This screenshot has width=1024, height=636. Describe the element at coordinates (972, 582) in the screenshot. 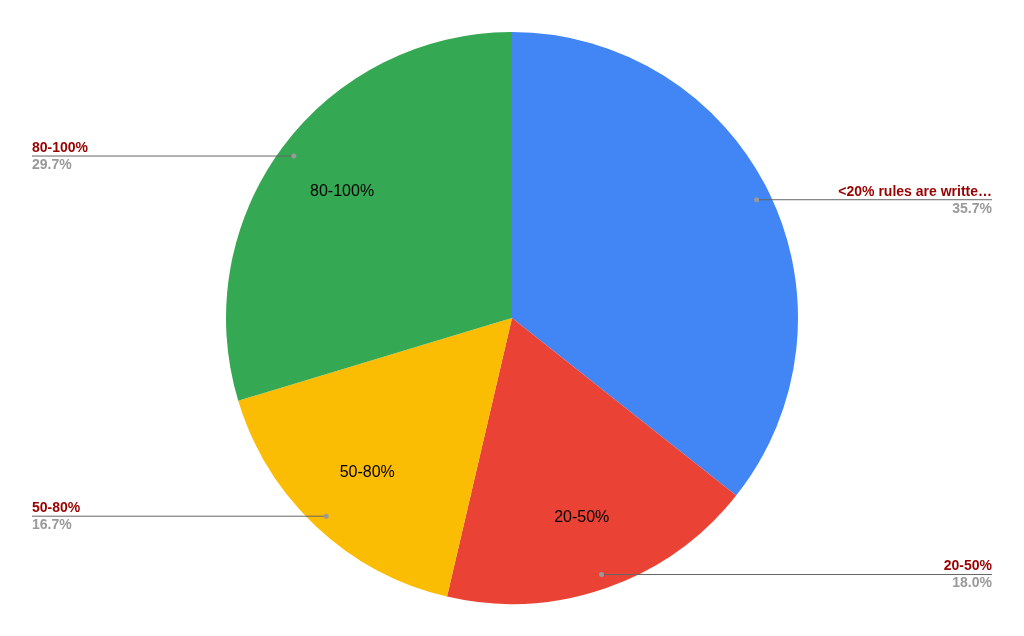

I see `data-label: 18.0%` at that location.